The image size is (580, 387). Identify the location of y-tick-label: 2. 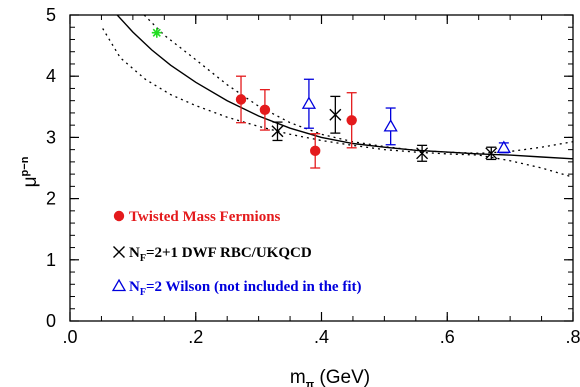
(51, 199).